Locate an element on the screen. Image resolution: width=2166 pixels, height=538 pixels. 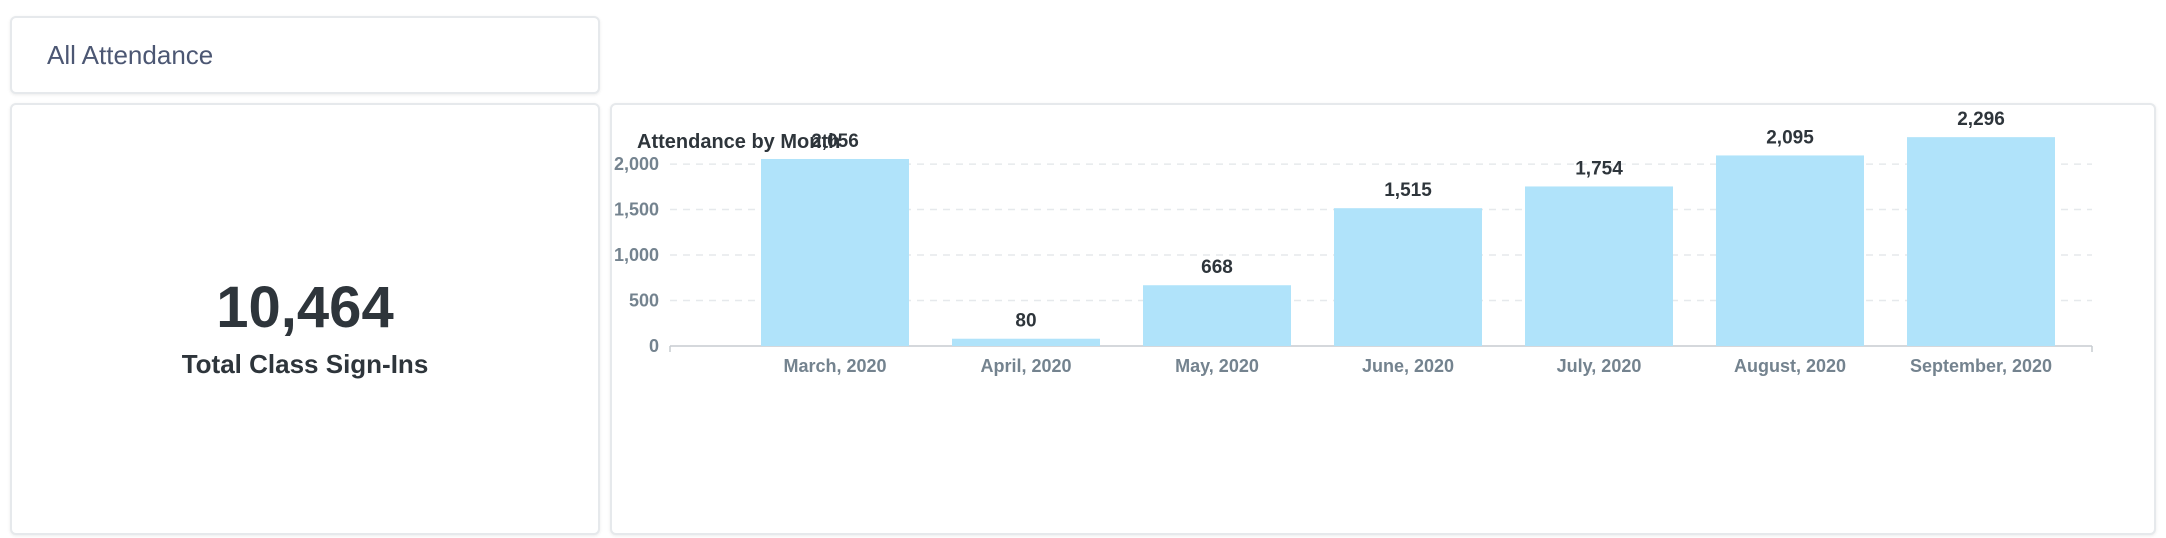
x-tick-label: March, 2020 is located at coordinates (834, 366).